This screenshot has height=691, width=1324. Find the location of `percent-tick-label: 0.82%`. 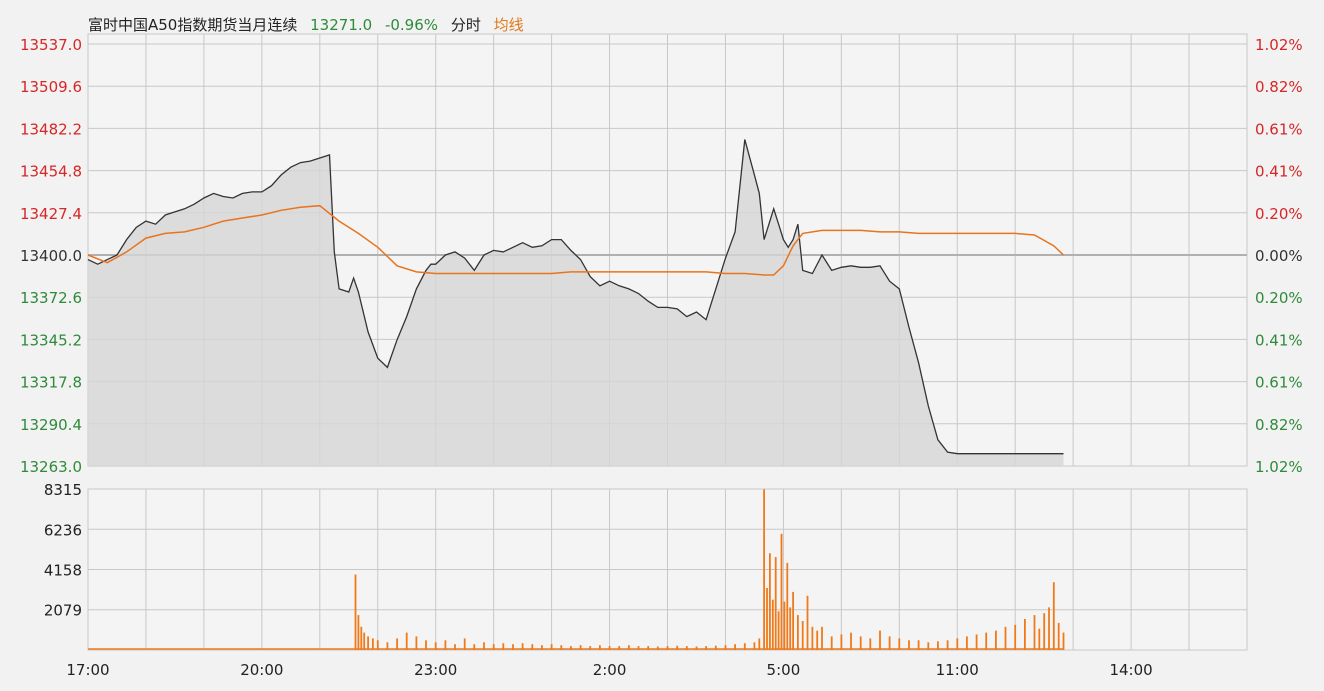

percent-tick-label: 0.82% is located at coordinates (1279, 87).